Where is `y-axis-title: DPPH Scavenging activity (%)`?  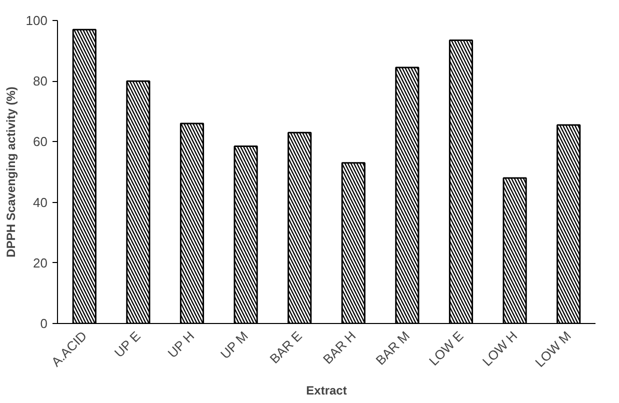 y-axis-title: DPPH Scavenging activity (%) is located at coordinates (11, 172).